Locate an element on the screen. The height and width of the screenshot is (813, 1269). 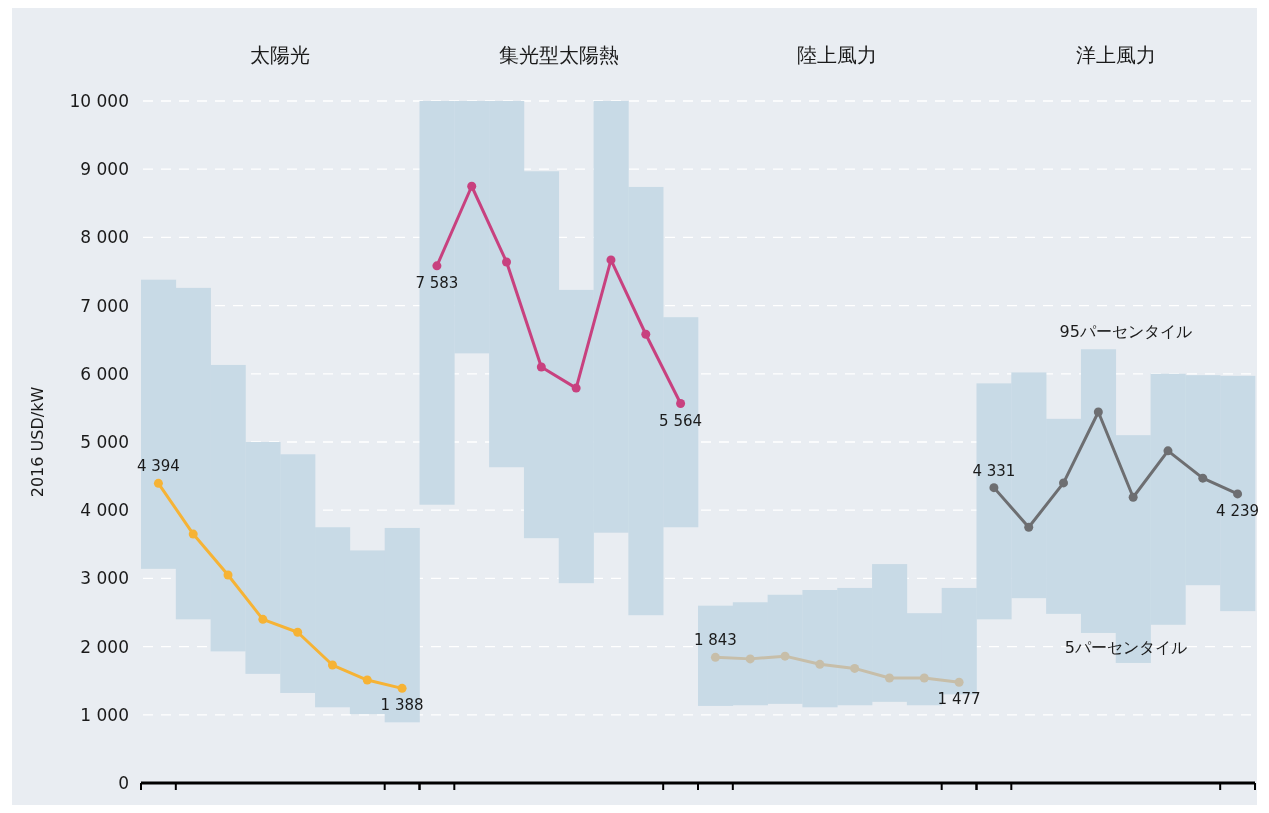
y-tick-label: 6 000 is located at coordinates (104, 373).